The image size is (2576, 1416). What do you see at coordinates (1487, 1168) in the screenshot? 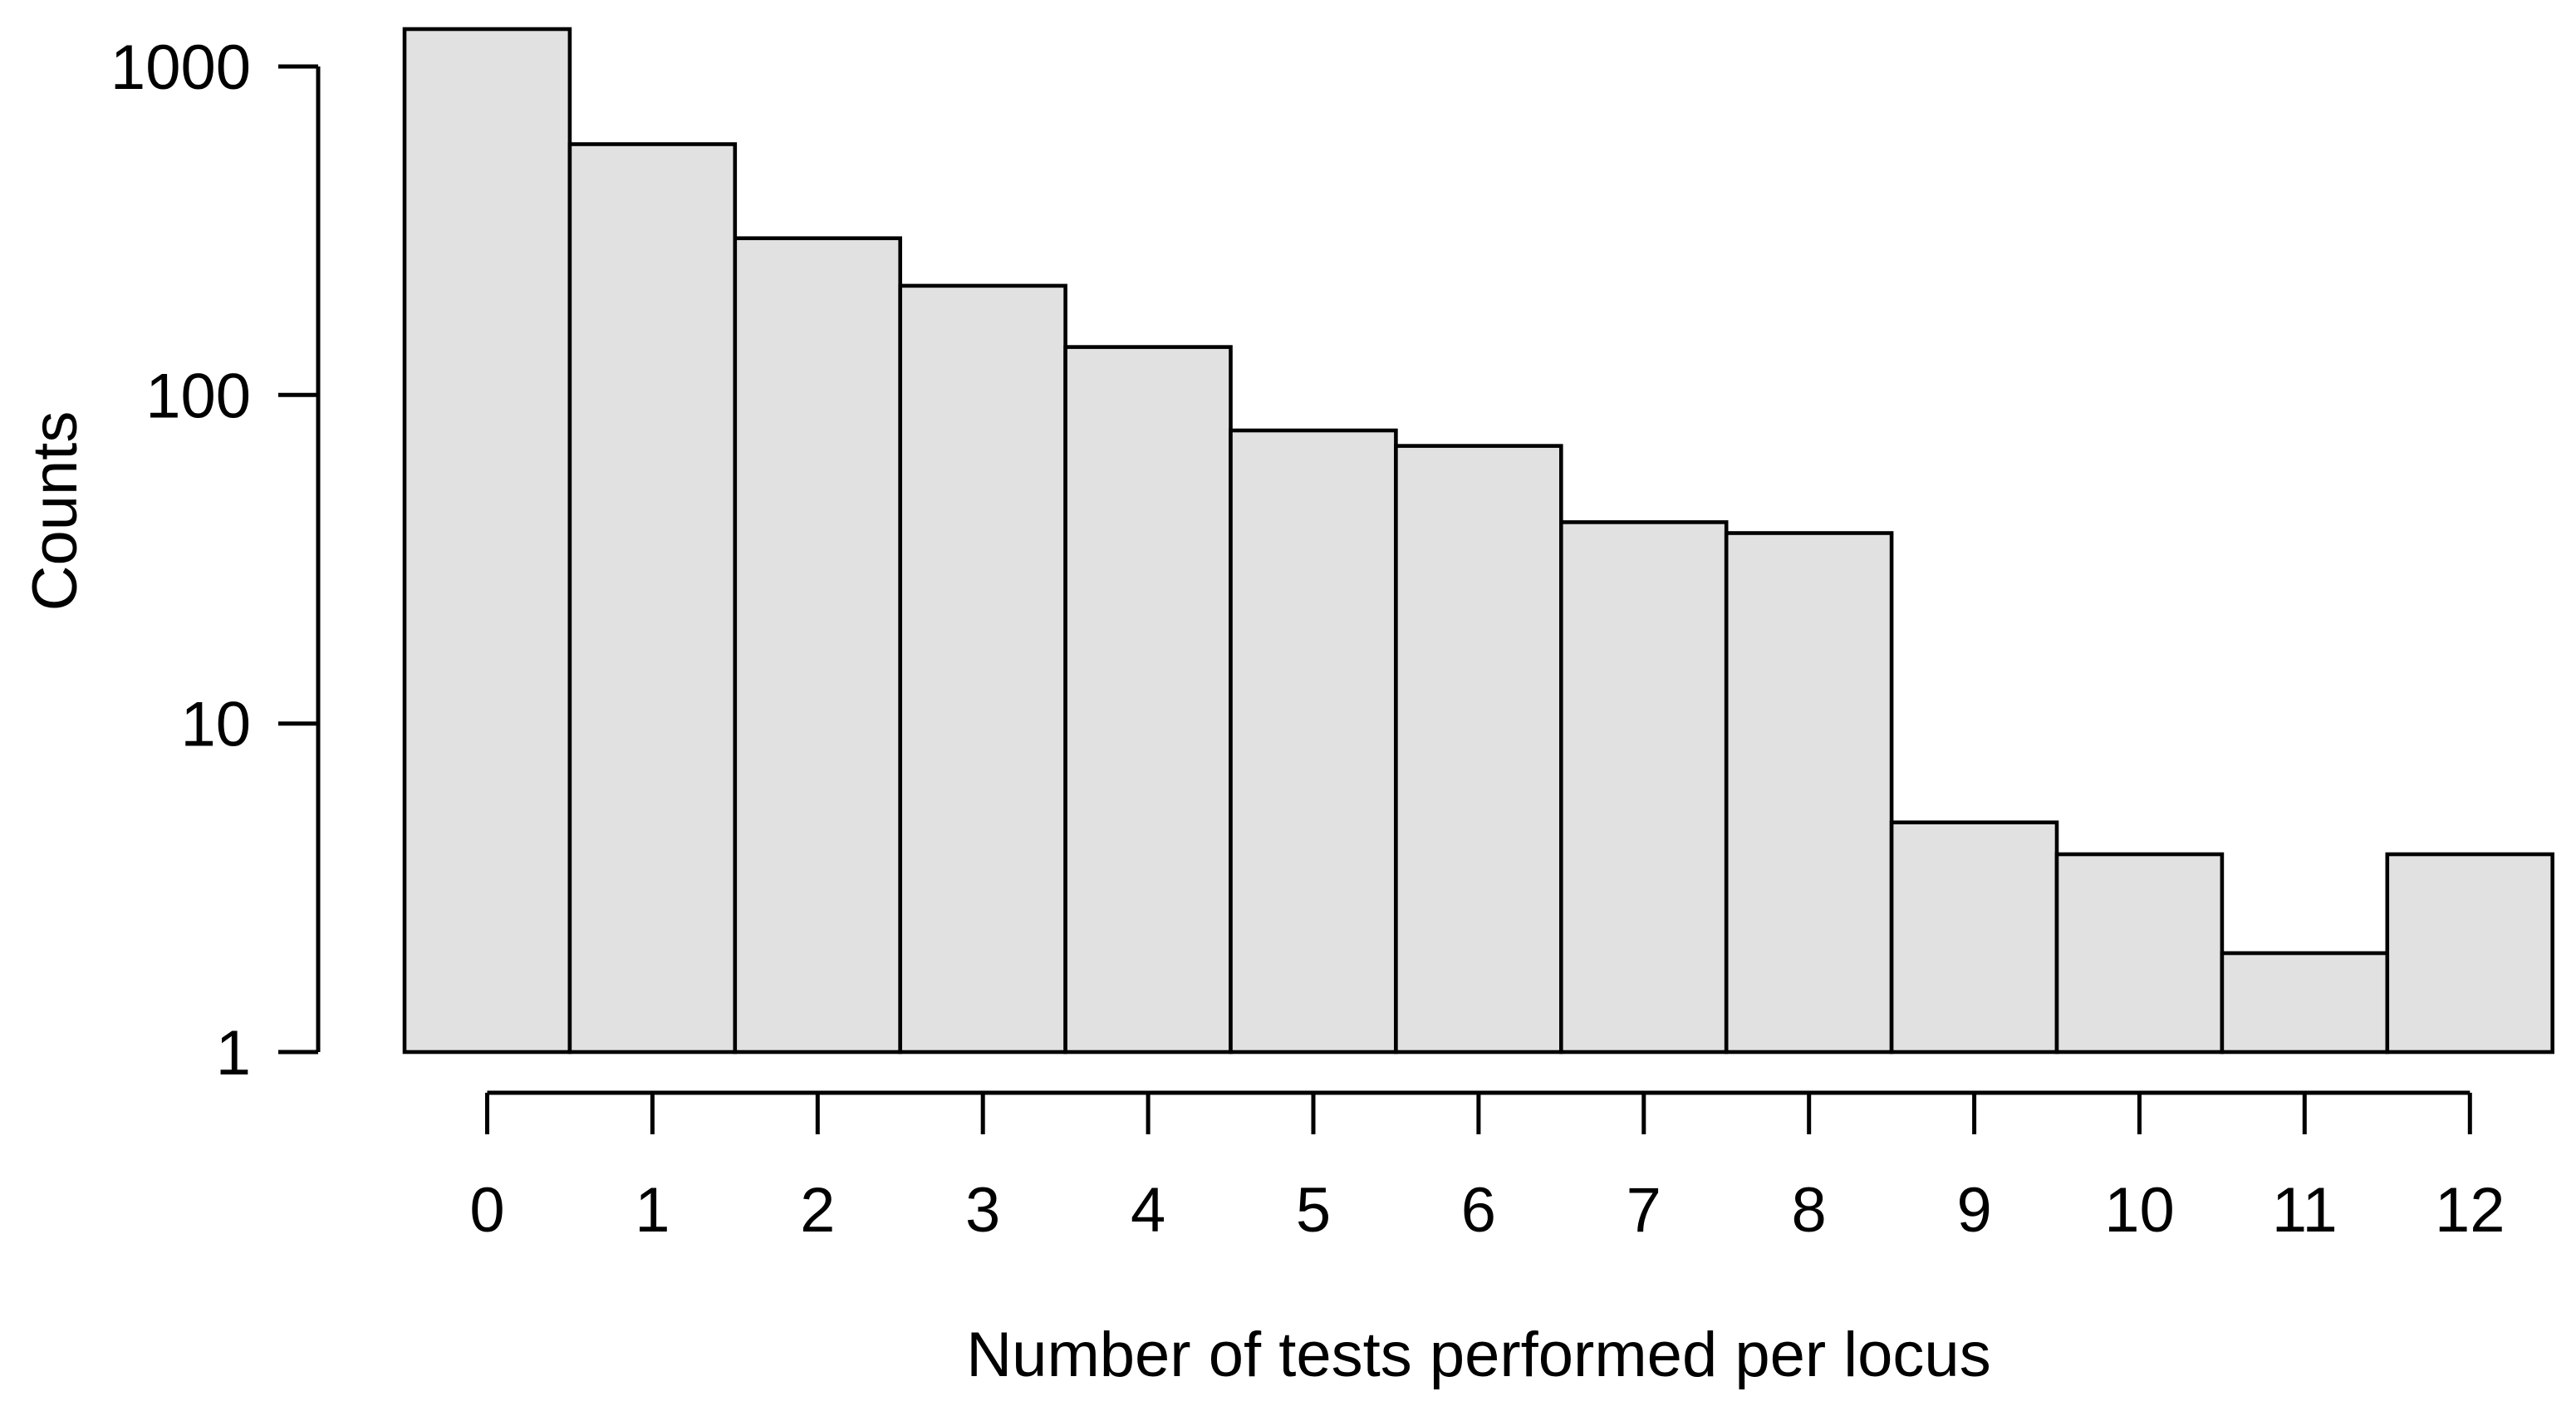
I see `x-axis: 0 1 2 3 4 5 6 7 8 9 10 11 12` at bounding box center [1487, 1168].